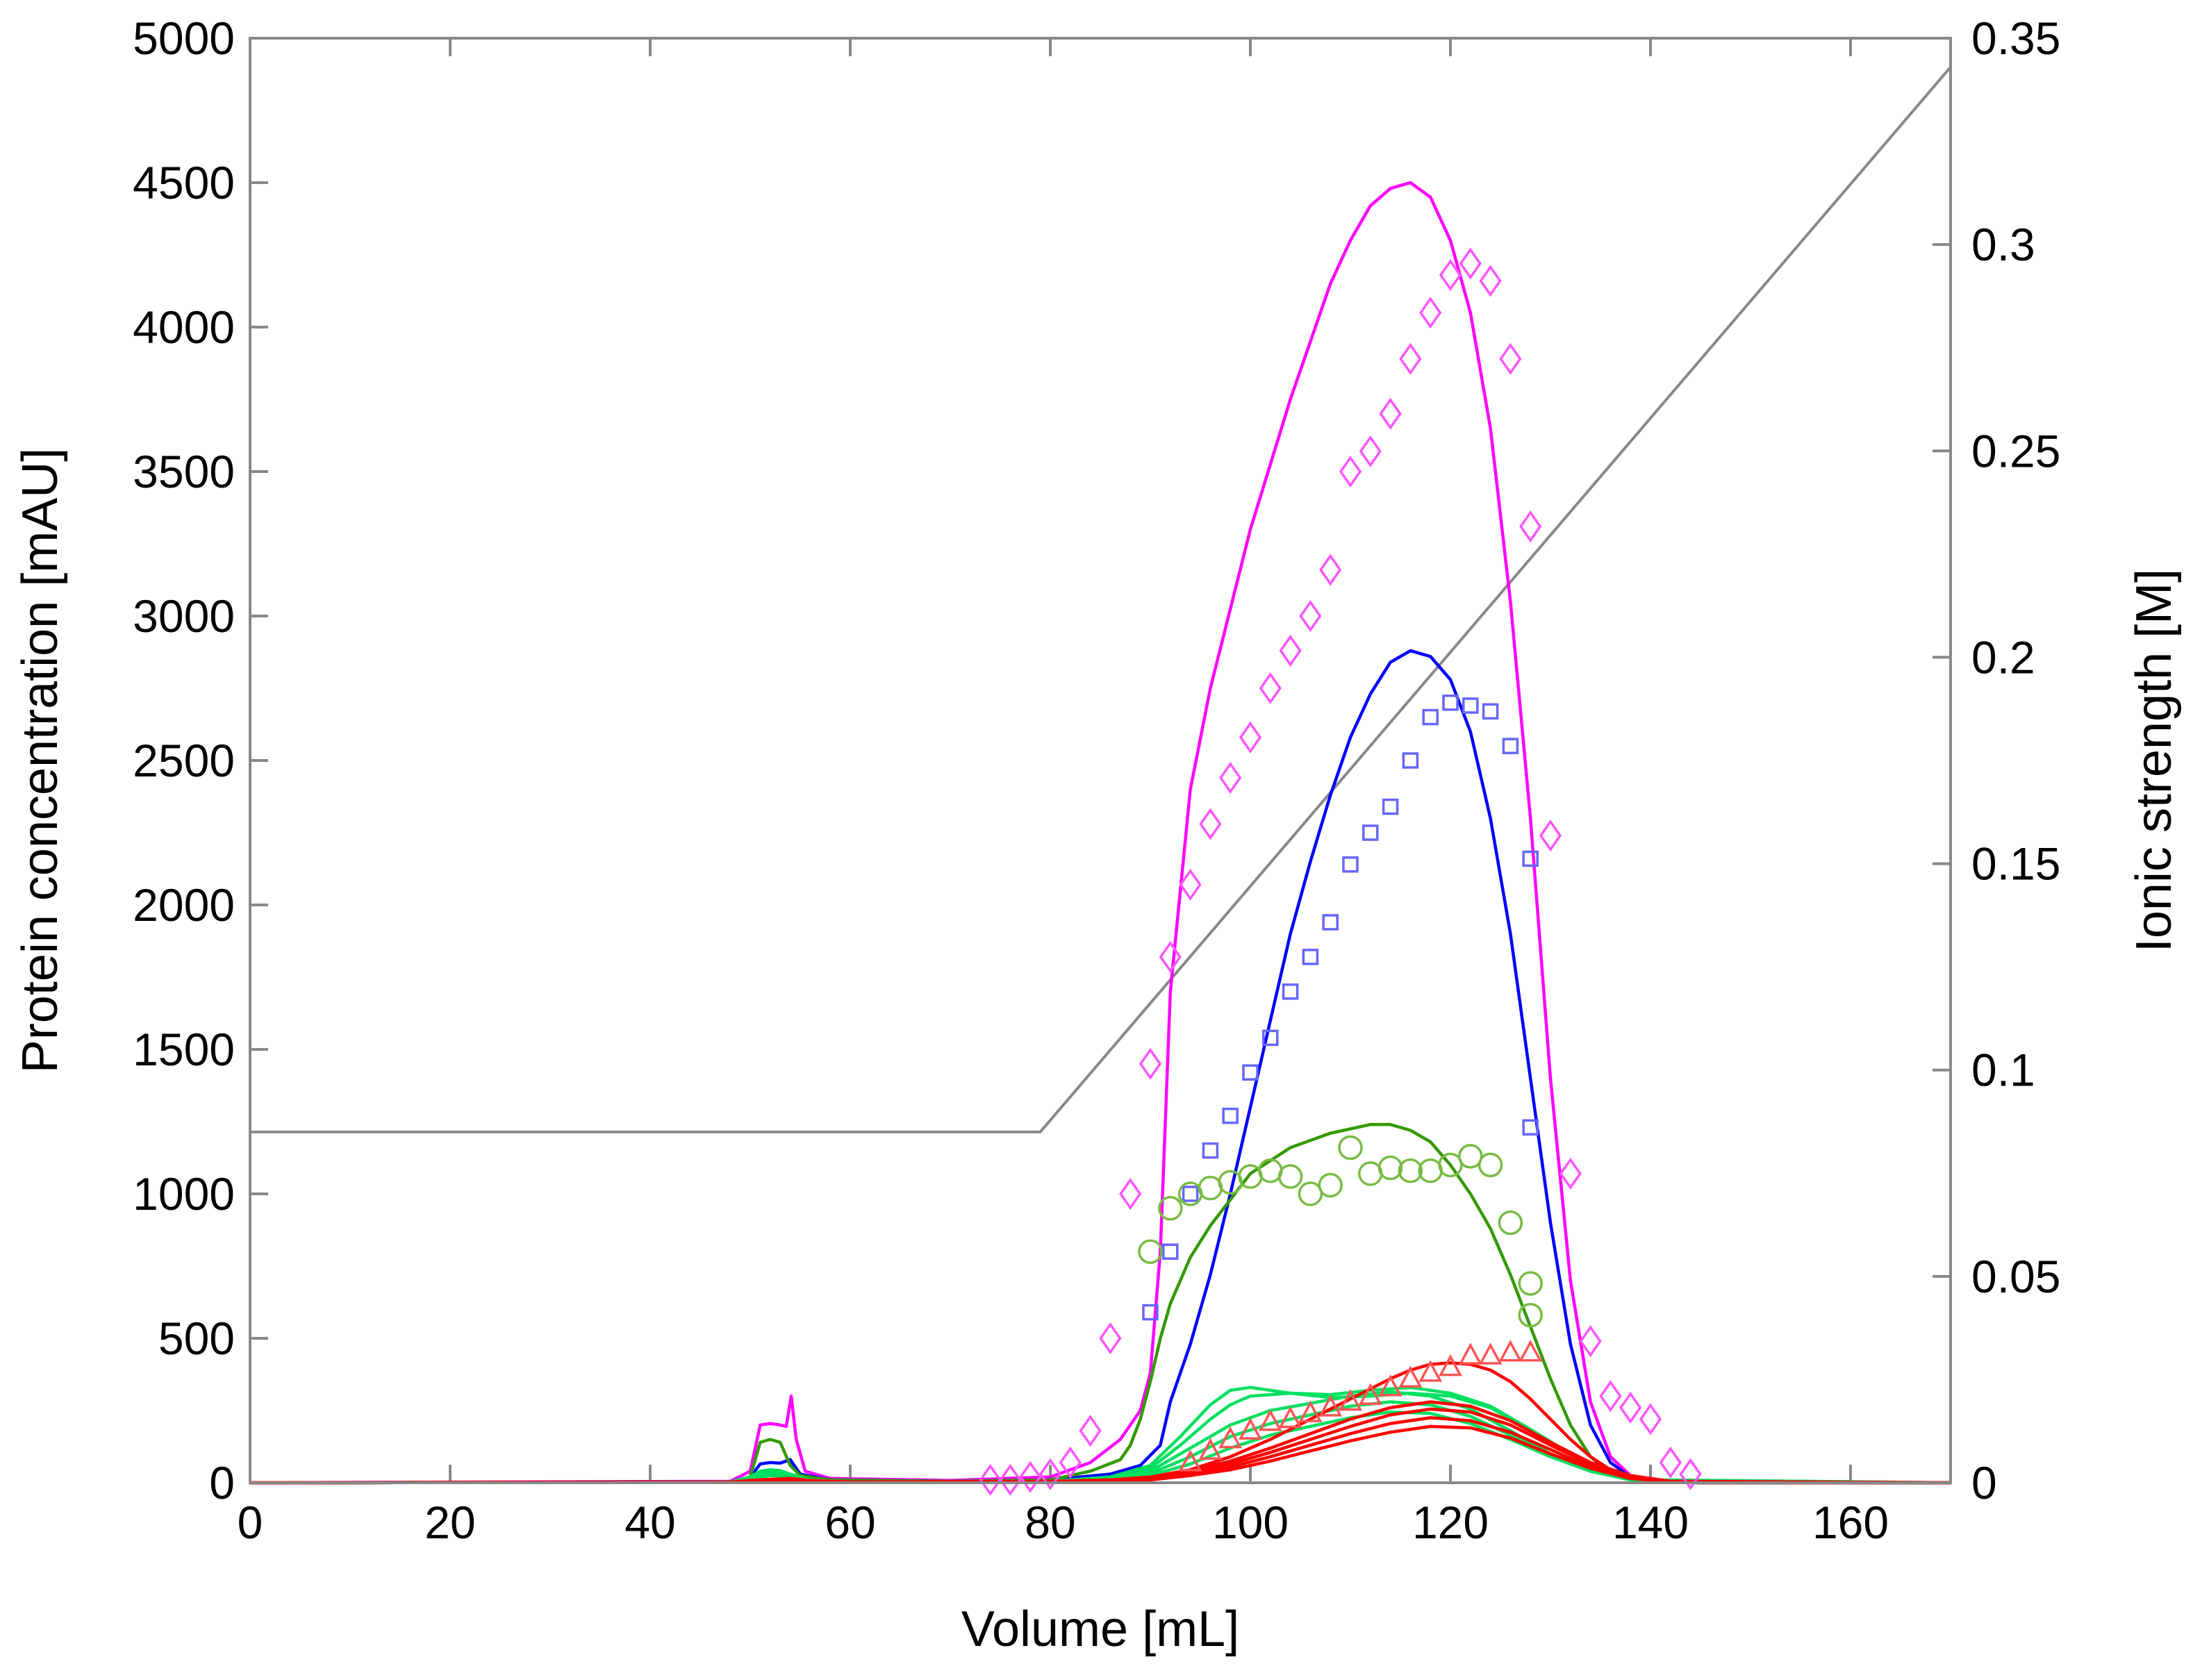  What do you see at coordinates (2015, 38) in the screenshot?
I see `y2-tick-label: 0.35` at bounding box center [2015, 38].